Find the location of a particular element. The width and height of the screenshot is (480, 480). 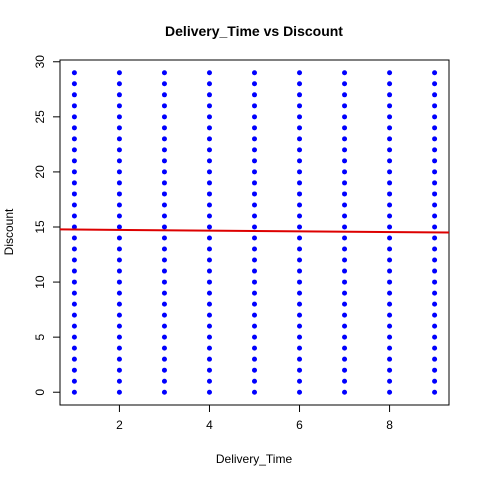

x-tick-label: 2 is located at coordinates (119, 425).